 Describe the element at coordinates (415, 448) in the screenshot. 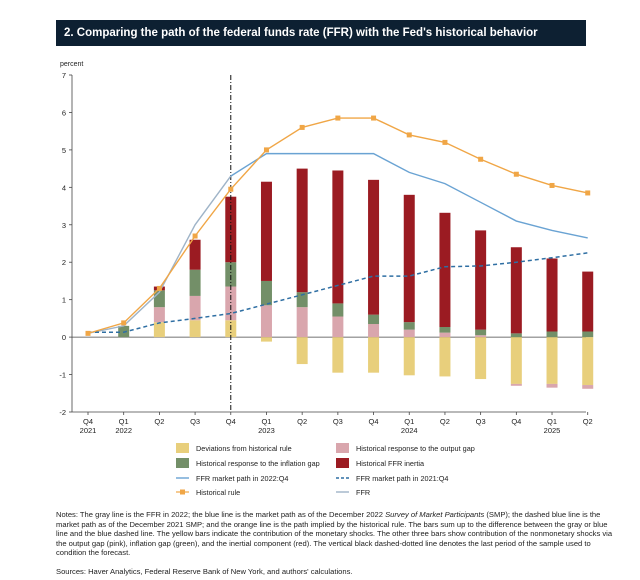

I see `legend-label: Historical response to the output gap` at that location.